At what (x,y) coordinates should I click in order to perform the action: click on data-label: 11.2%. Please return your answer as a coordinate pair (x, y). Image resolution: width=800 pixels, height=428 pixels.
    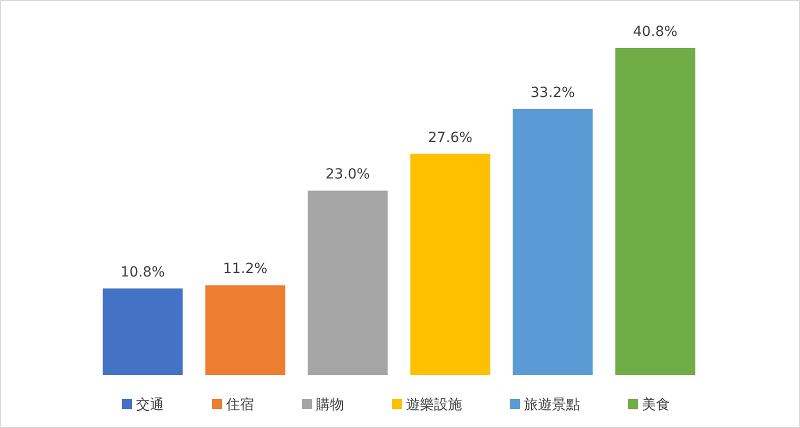
    Looking at the image, I should click on (245, 269).